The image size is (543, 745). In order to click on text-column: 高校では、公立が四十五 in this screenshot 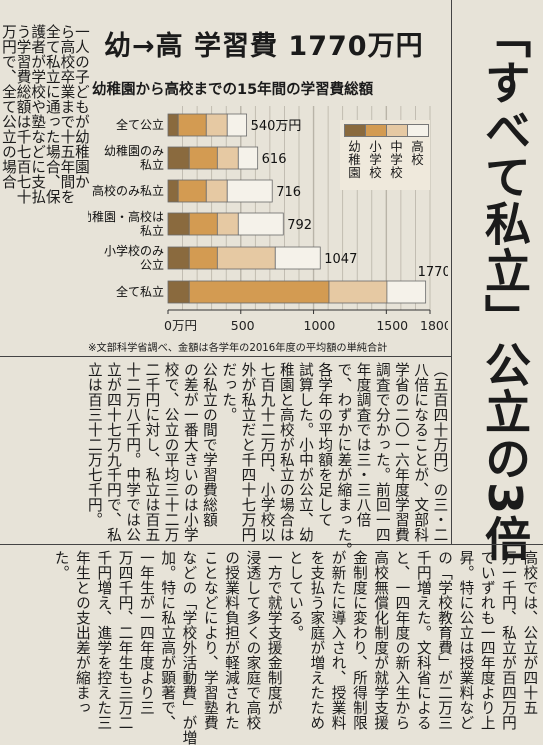, I will do `click(530, 632)`.